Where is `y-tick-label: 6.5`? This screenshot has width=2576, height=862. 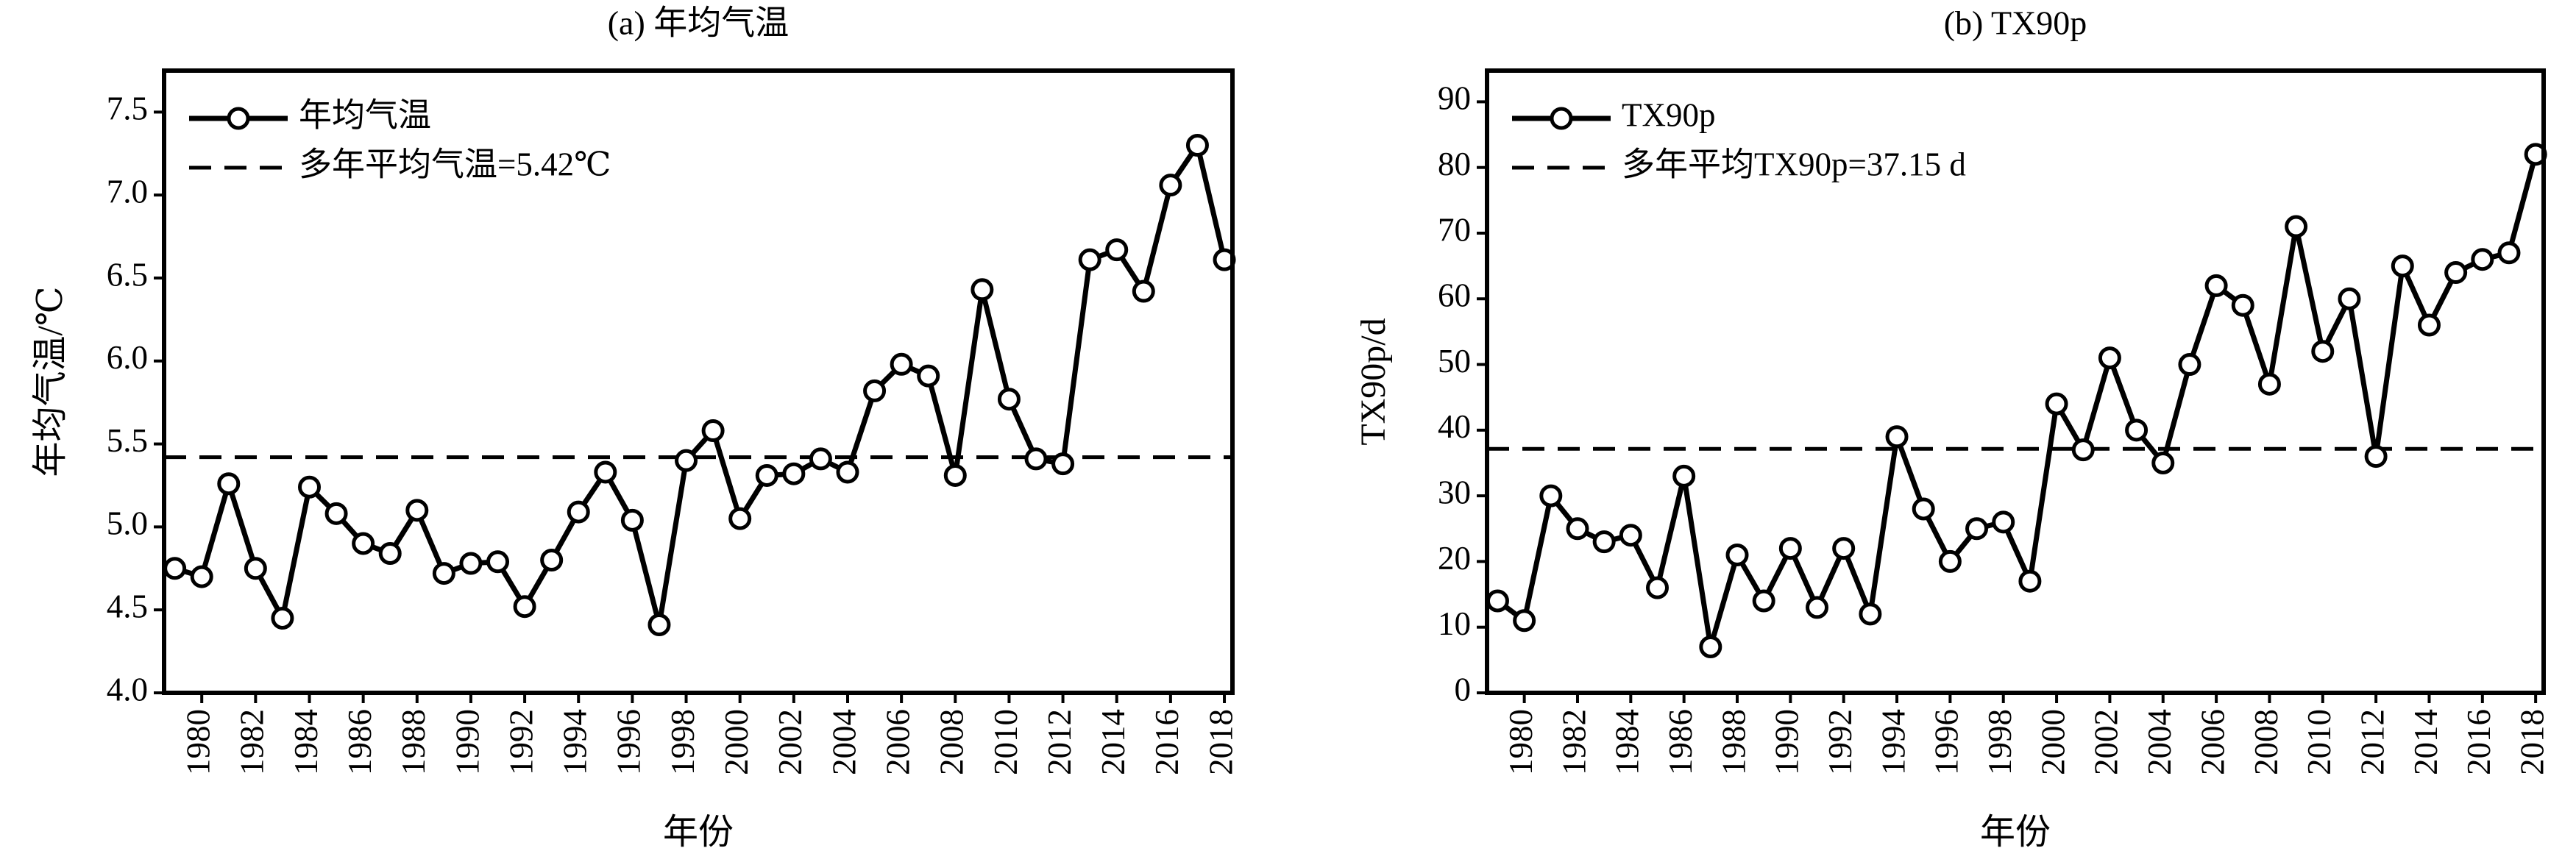
y-tick-label: 6.5 is located at coordinates (127, 274).